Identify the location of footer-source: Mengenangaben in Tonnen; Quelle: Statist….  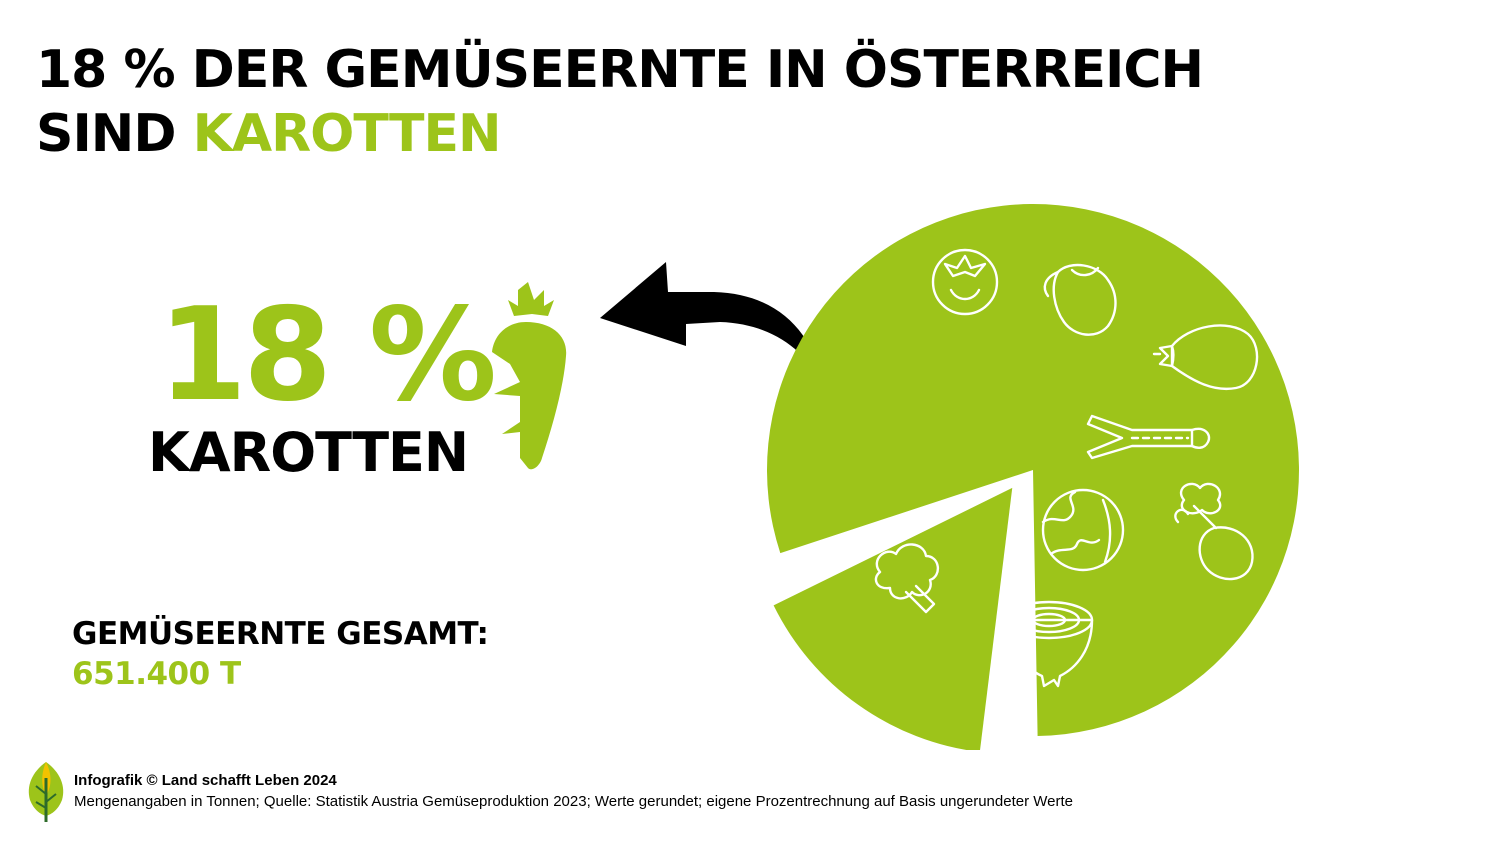
(573, 801).